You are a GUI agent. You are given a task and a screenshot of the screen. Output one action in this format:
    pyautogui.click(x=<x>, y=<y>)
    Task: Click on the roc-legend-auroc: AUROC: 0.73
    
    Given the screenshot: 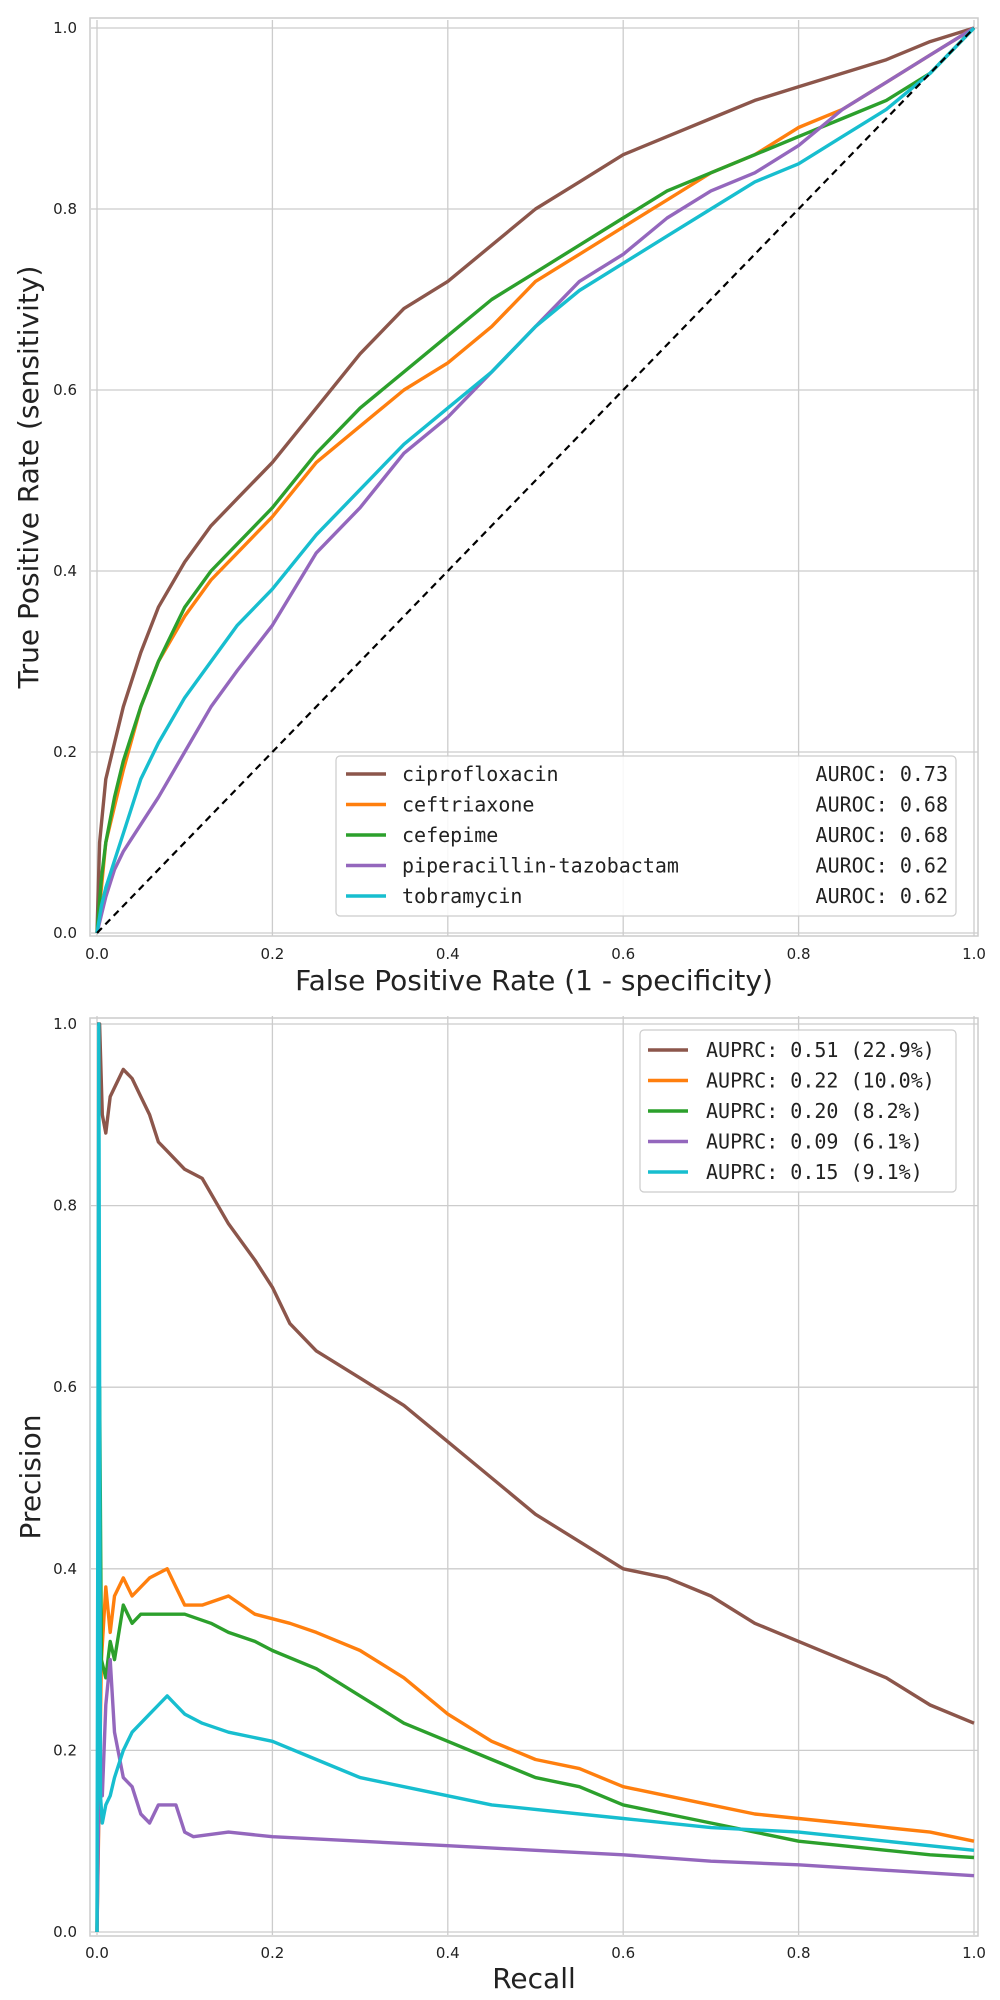 What is the action you would take?
    pyautogui.click(x=882, y=774)
    